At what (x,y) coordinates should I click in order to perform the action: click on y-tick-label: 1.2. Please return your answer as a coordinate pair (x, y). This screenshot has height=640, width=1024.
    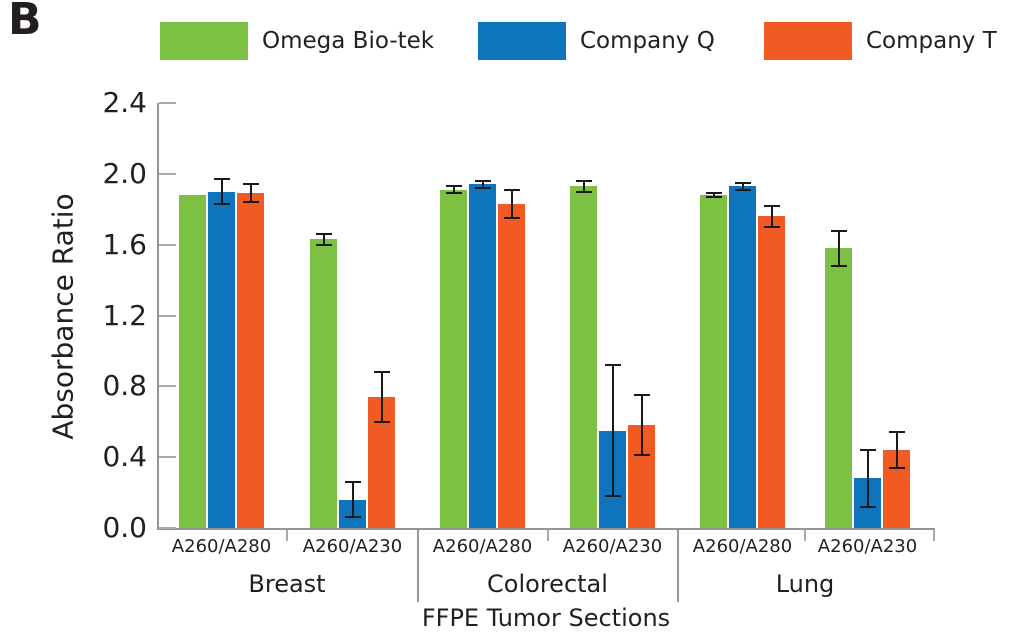
    Looking at the image, I should click on (124, 315).